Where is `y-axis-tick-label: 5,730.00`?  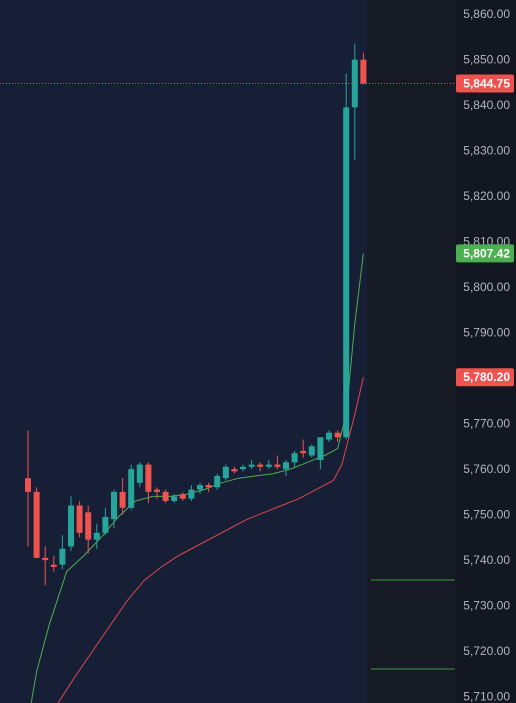
y-axis-tick-label: 5,730.00 is located at coordinates (486, 606).